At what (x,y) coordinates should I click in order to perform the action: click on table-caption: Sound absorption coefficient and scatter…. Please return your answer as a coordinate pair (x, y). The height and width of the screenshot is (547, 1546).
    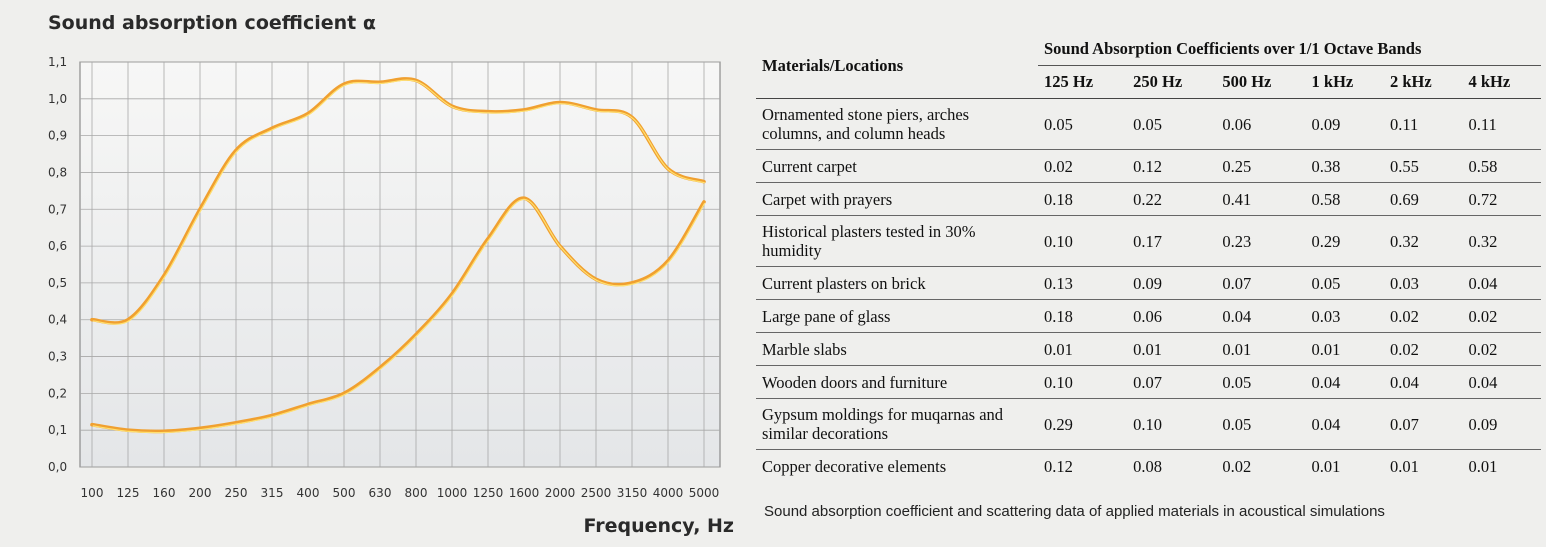
    Looking at the image, I should click on (1074, 511).